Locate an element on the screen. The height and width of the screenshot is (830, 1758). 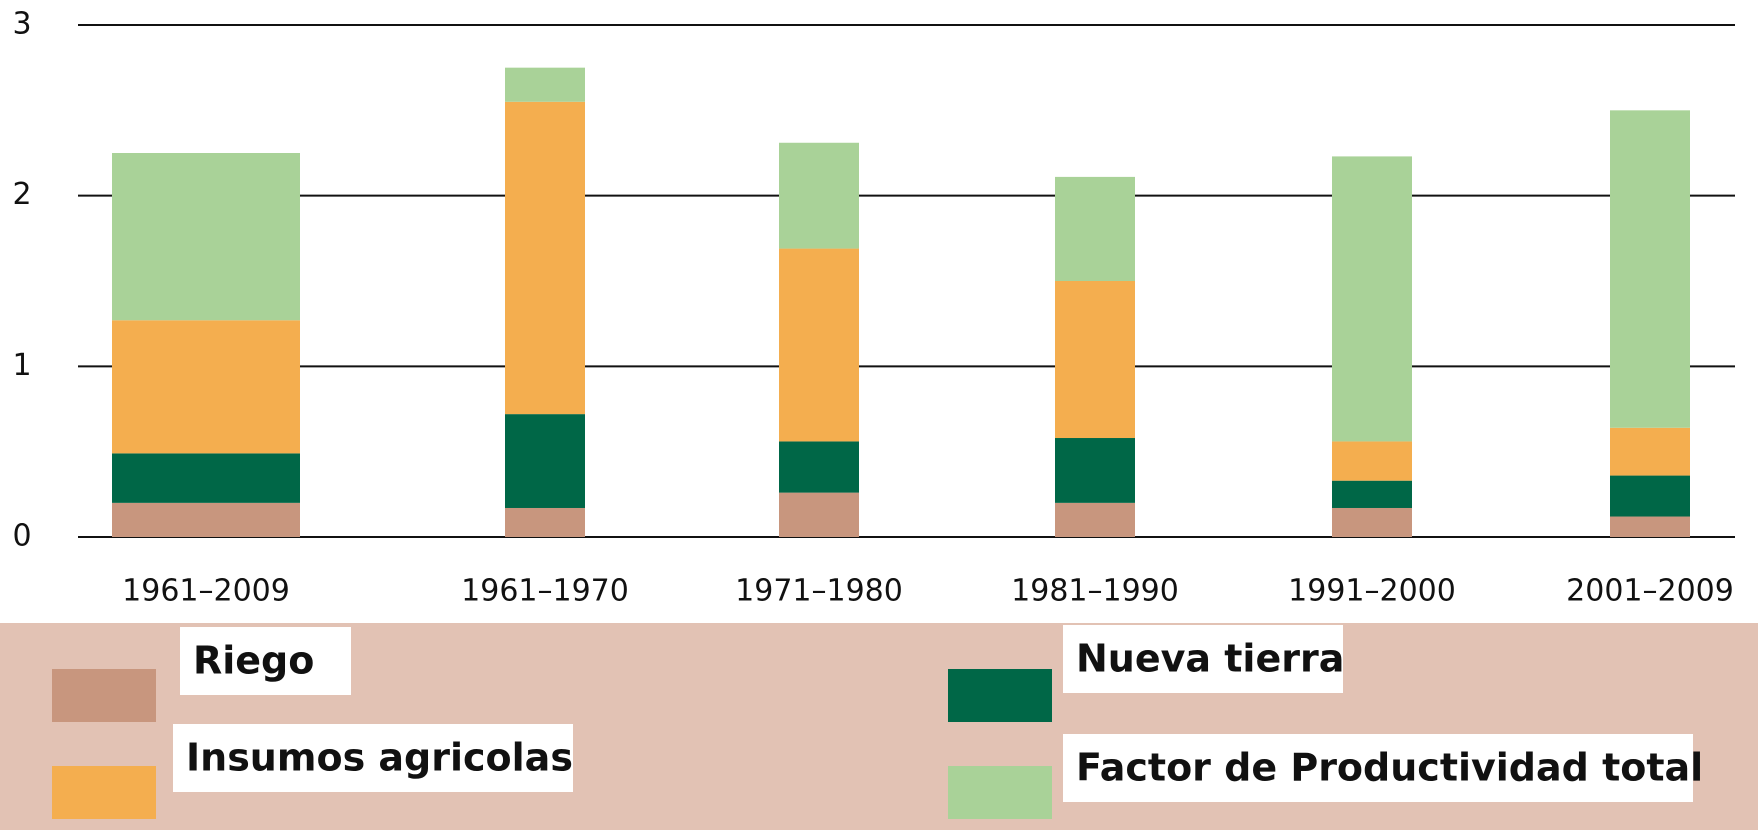
y-tick-label: 0 is located at coordinates (21, 536).